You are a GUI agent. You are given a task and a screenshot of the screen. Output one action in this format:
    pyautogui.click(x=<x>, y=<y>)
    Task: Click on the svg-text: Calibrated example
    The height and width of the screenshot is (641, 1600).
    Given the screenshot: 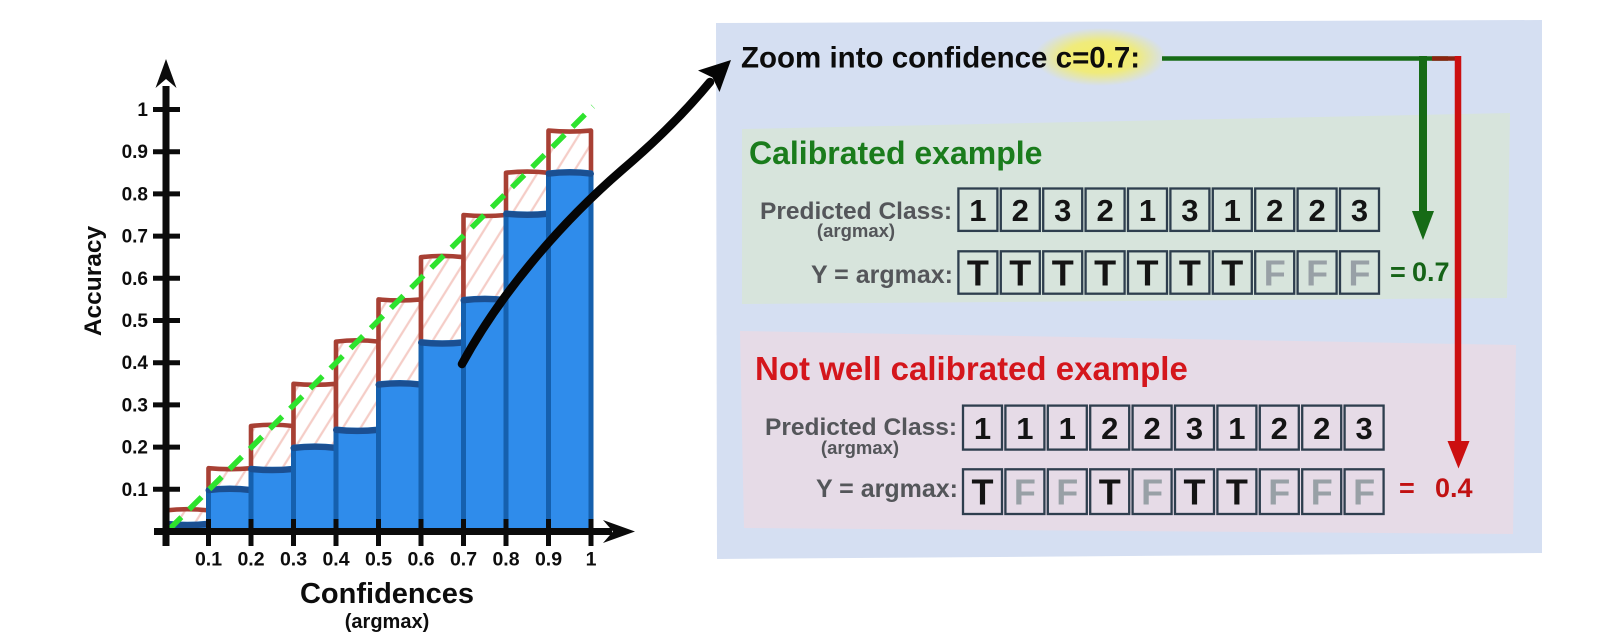 What is the action you would take?
    pyautogui.click(x=895, y=153)
    